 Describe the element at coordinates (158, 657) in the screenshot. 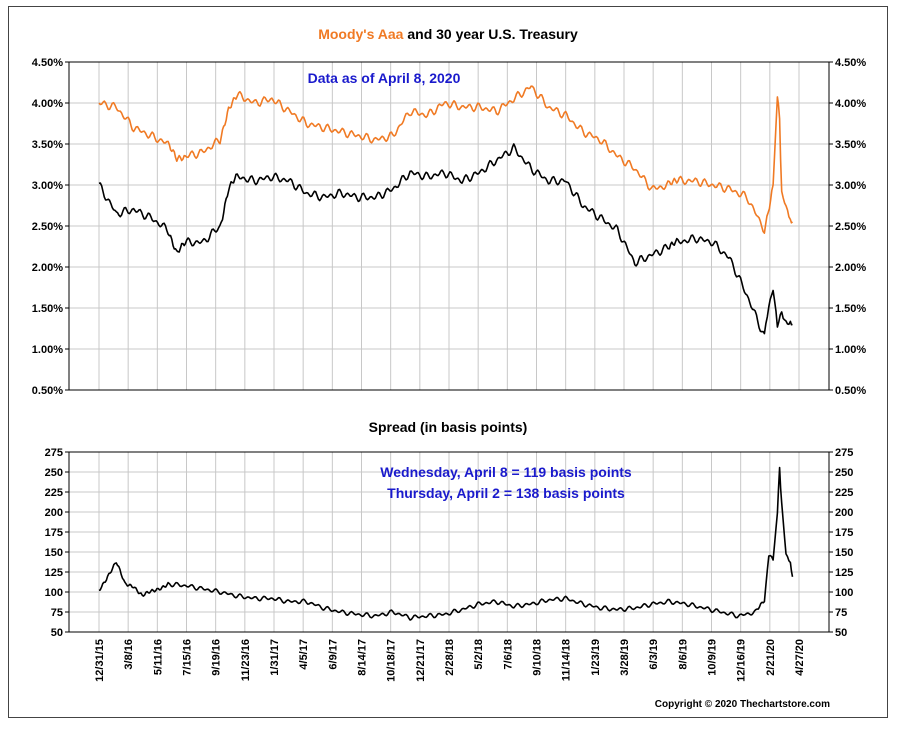

I see `x-date-label: 5/11/16` at that location.